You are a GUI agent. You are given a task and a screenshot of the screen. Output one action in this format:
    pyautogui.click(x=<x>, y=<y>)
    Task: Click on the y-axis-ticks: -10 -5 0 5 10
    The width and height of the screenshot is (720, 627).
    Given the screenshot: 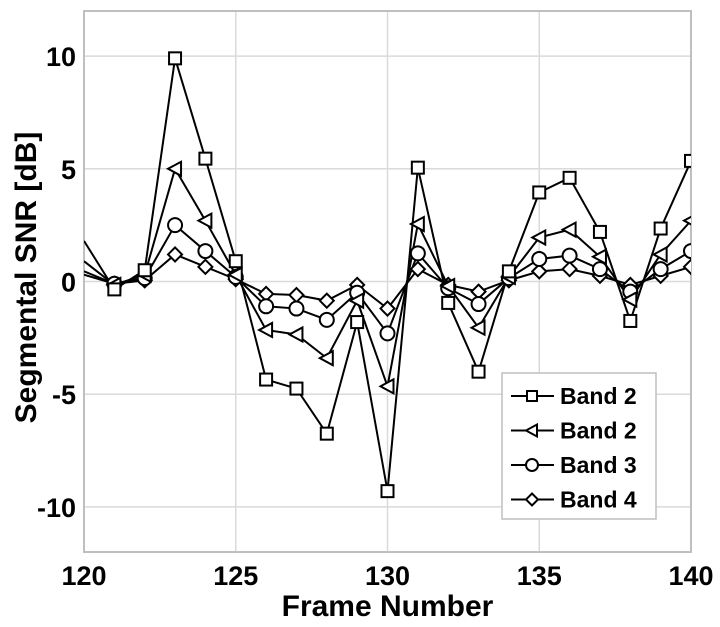 What is the action you would take?
    pyautogui.click(x=56, y=282)
    